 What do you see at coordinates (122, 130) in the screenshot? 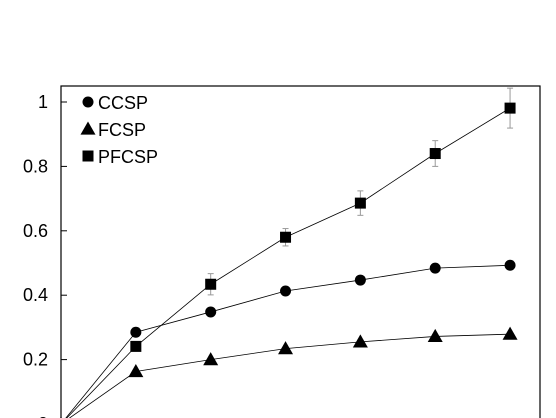
I see `legend-label: FCSP` at bounding box center [122, 130].